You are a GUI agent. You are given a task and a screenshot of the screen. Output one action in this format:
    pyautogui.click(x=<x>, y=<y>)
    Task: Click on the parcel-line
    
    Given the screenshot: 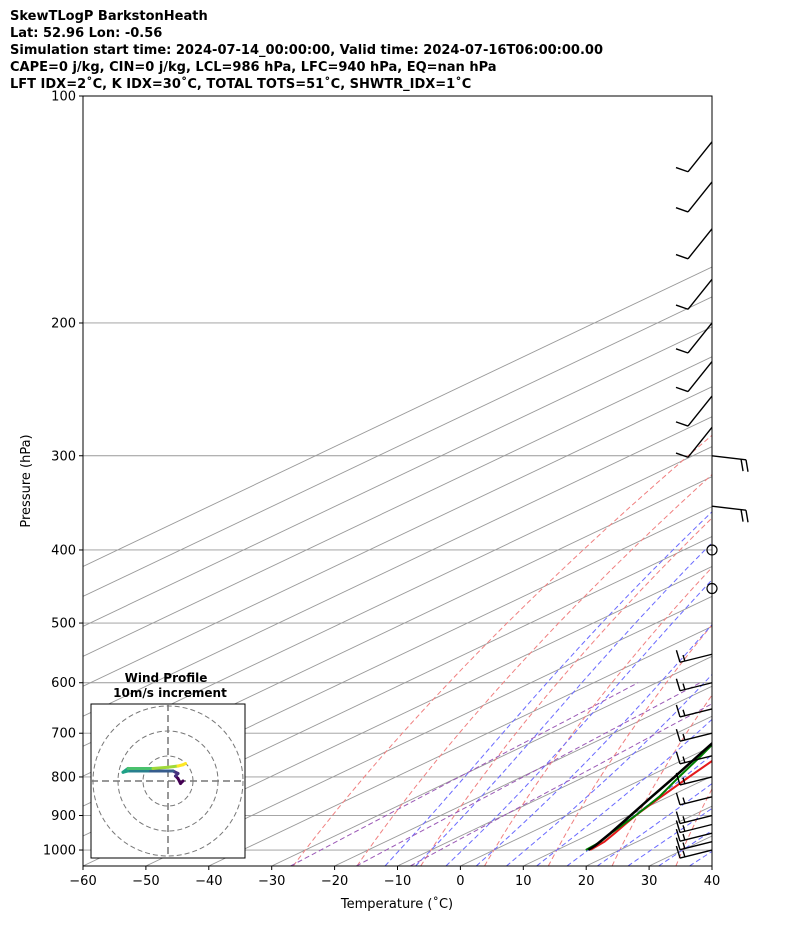 What is the action you would take?
    pyautogui.click(x=649, y=796)
    